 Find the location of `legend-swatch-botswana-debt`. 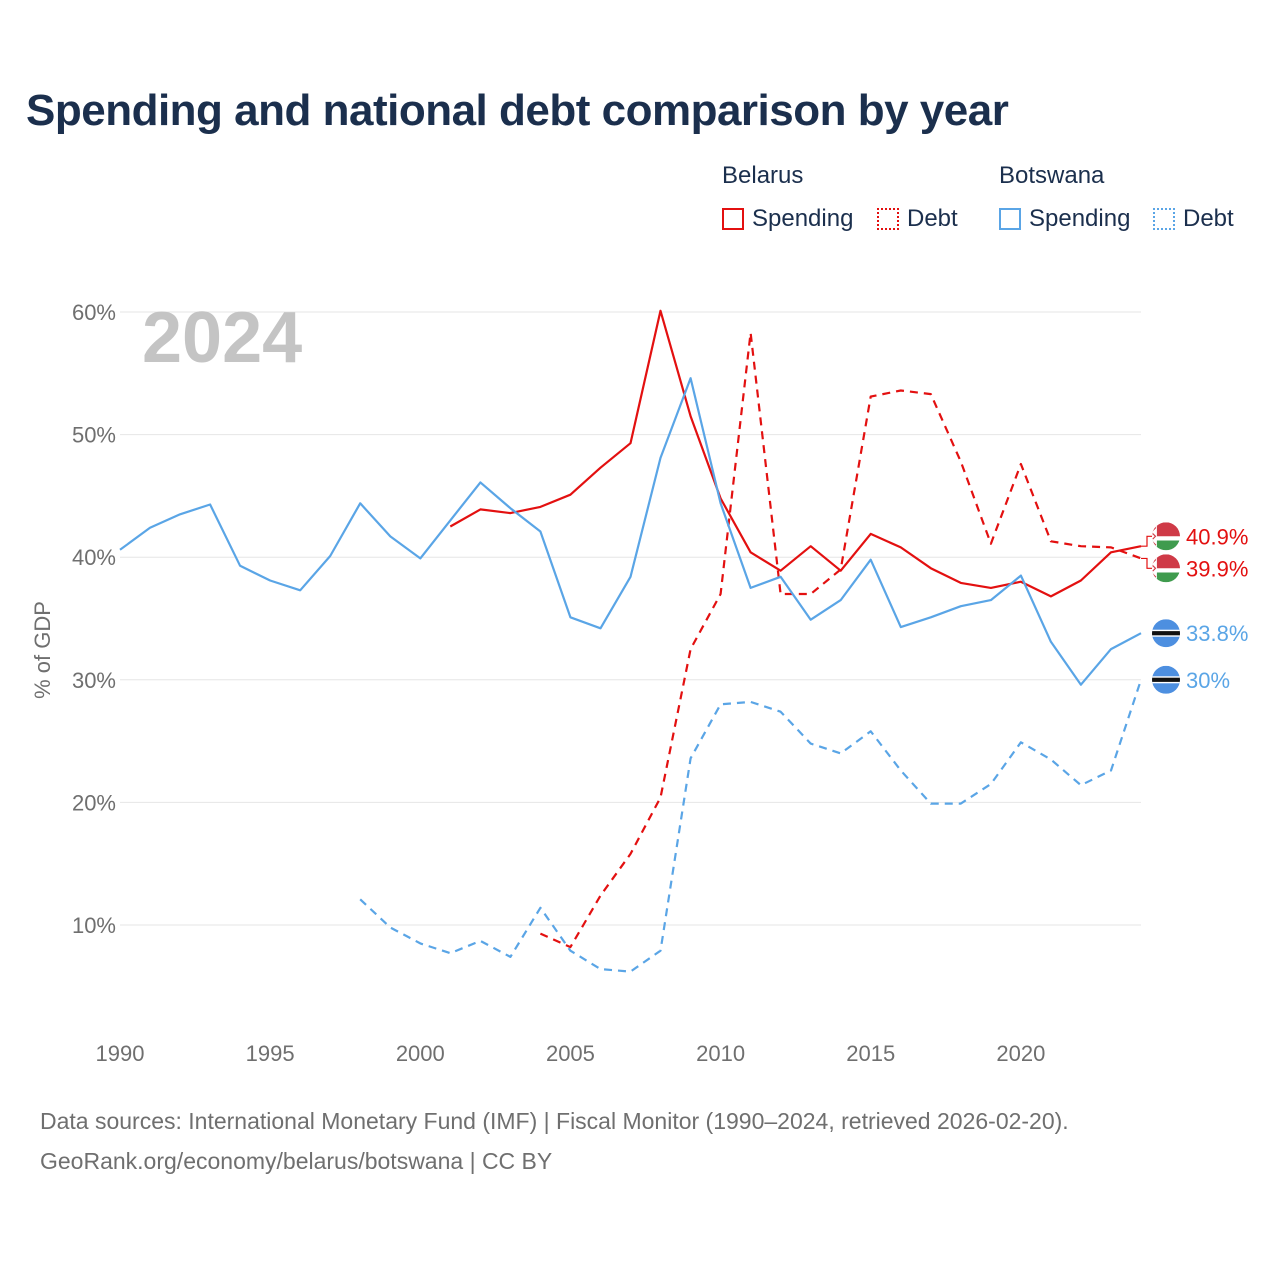

legend-swatch-botswana-debt is located at coordinates (1164, 219).